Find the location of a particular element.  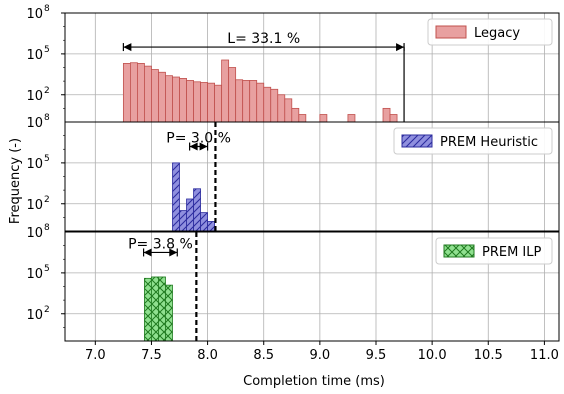

legend: PREM Heuristic is located at coordinates (473, 141).